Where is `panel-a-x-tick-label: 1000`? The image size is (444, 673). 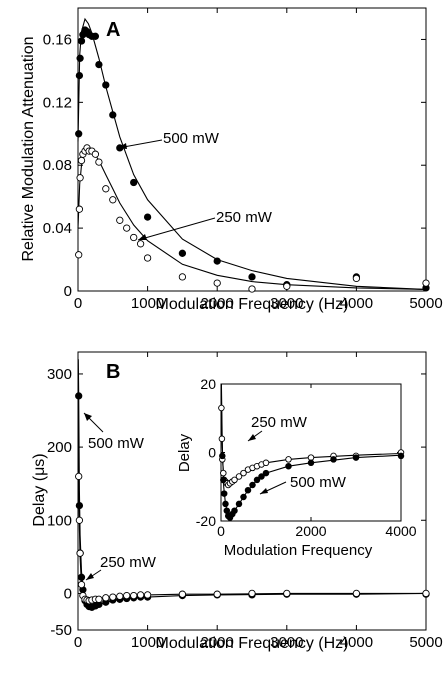 panel-a-x-tick-label: 1000 is located at coordinates (147, 303).